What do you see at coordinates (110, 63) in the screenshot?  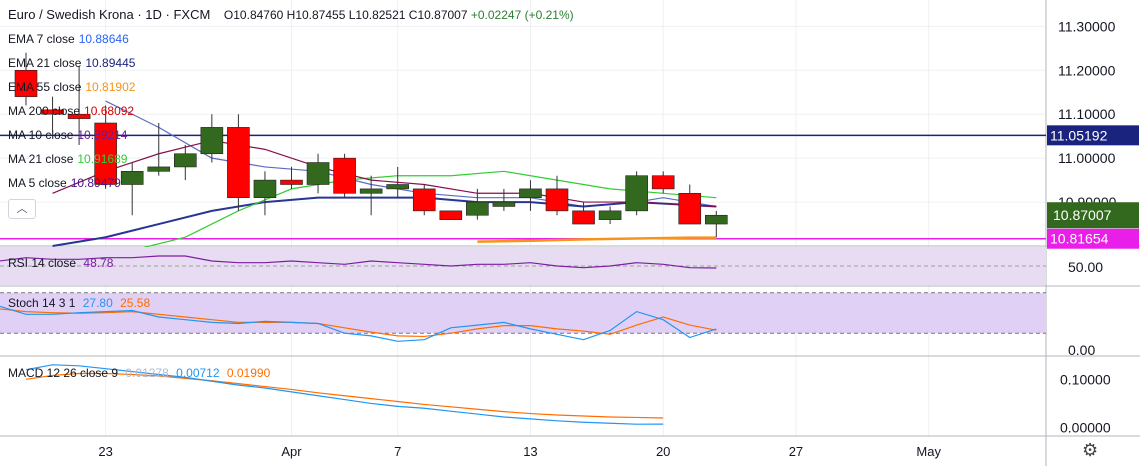 I see `indicator-value: 10.89445` at bounding box center [110, 63].